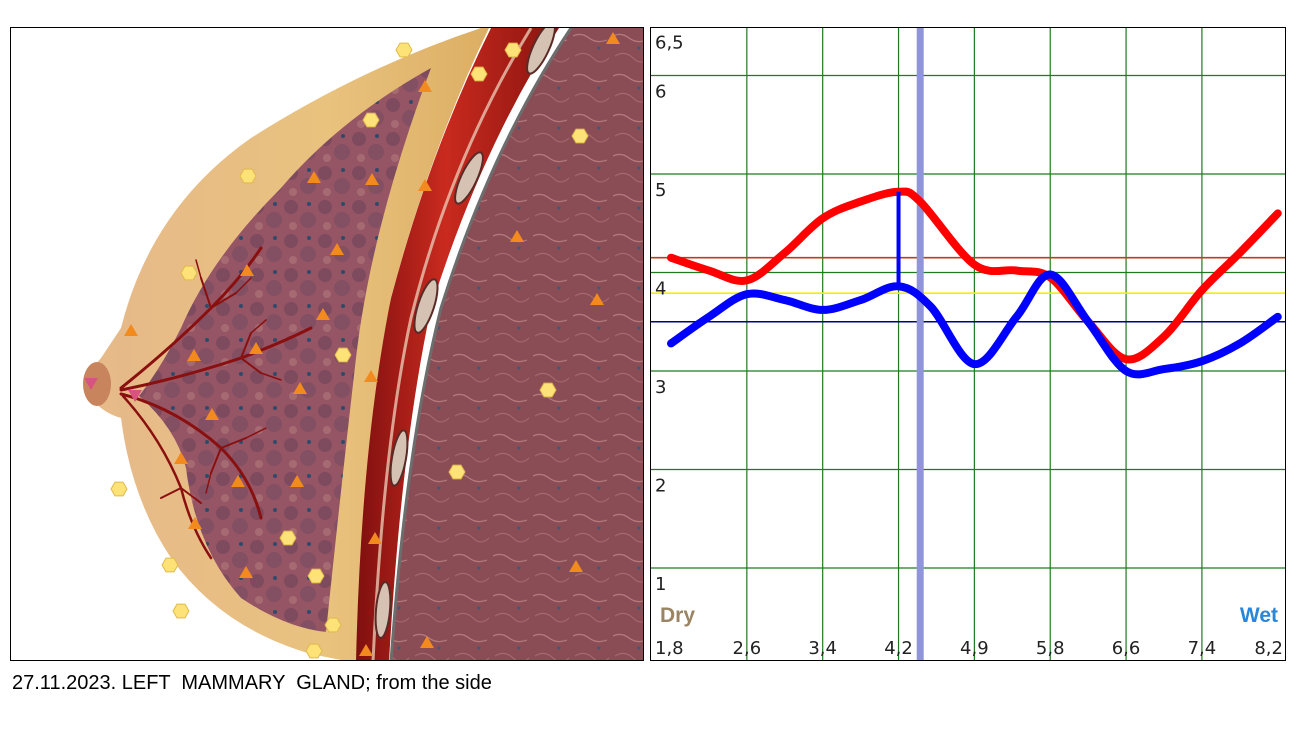 The image size is (1300, 735). What do you see at coordinates (1126, 648) in the screenshot?
I see `x-tick-label: 6,6` at bounding box center [1126, 648].